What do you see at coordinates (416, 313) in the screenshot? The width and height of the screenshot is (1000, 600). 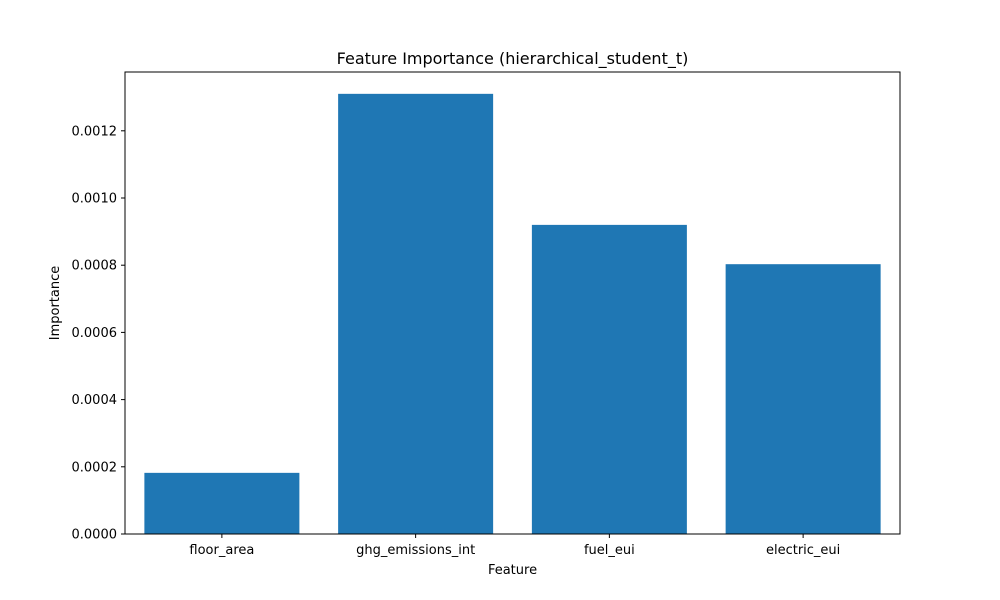 I see `bar-ghg-emissions-int` at bounding box center [416, 313].